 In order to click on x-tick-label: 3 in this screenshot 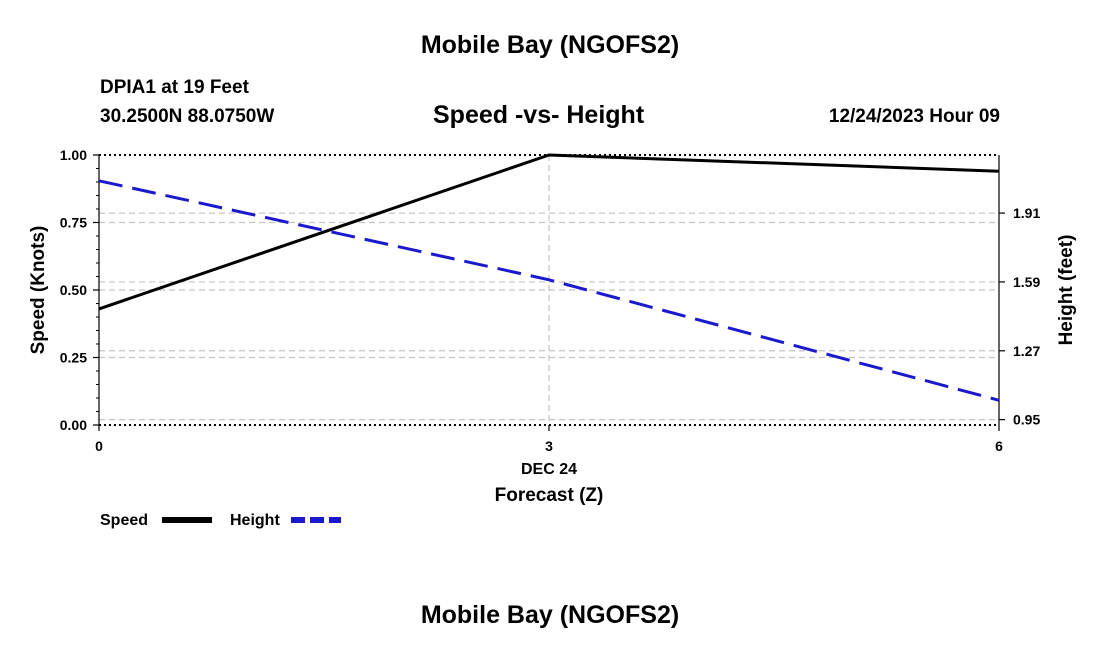, I will do `click(549, 446)`.